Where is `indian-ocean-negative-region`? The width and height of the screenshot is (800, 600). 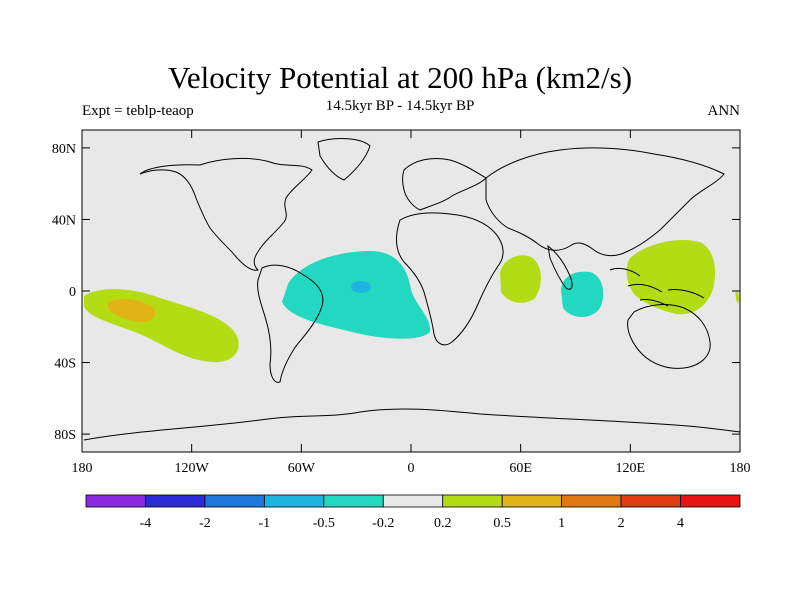 indian-ocean-negative-region is located at coordinates (582, 294).